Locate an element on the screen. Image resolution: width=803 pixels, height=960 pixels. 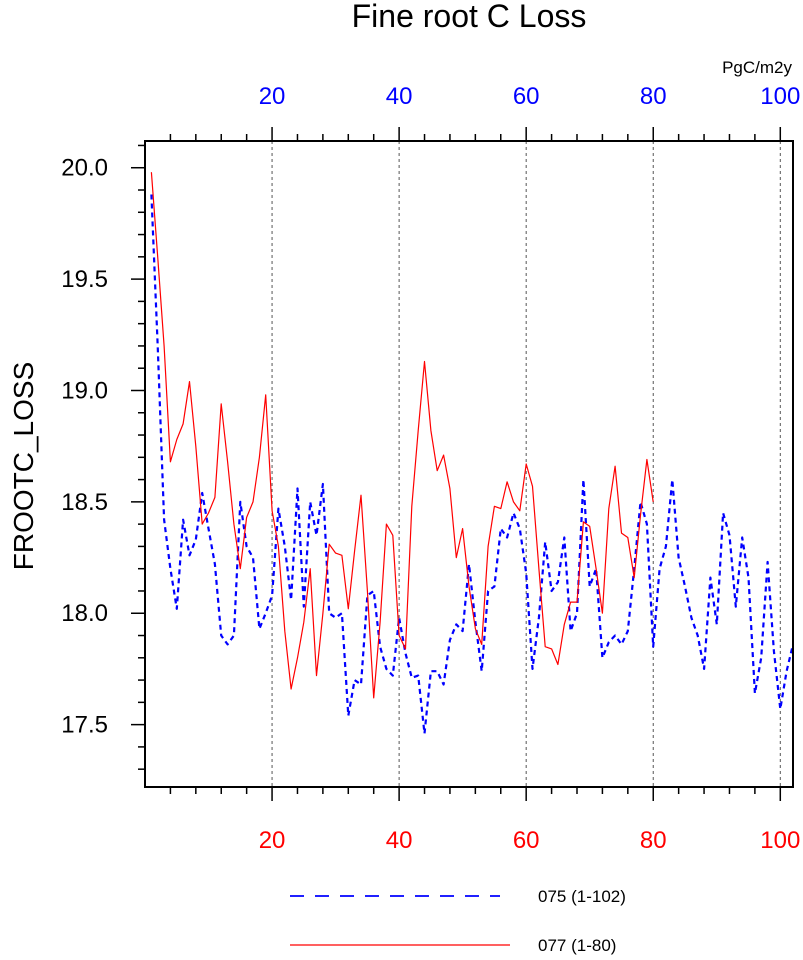
x-top-tick-label: 60 is located at coordinates (526, 96).